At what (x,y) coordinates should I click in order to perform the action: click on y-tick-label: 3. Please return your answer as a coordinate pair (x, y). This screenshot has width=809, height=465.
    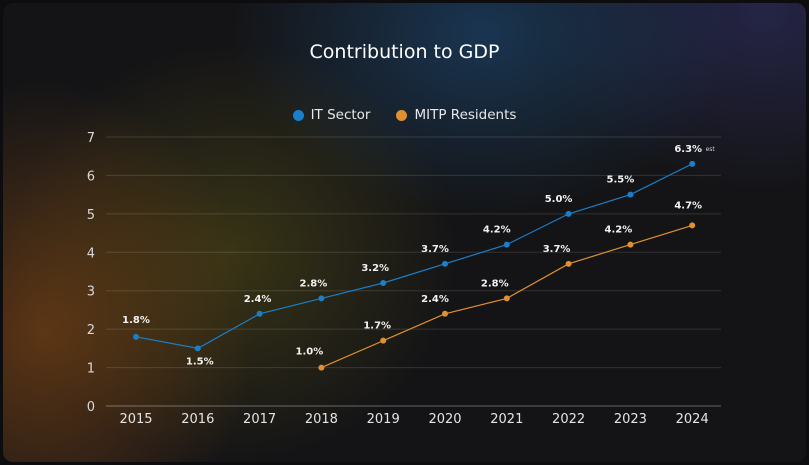
    Looking at the image, I should click on (91, 292).